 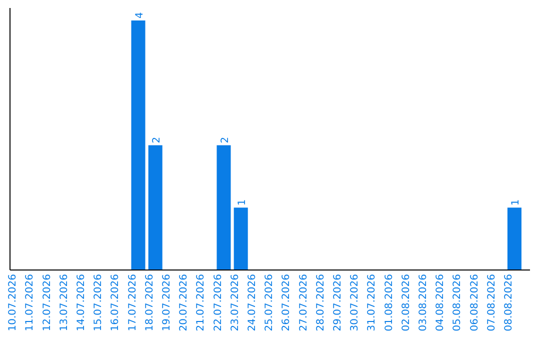 What do you see at coordinates (474, 303) in the screenshot?
I see `x-tick-label: 06.08.2026` at bounding box center [474, 303].